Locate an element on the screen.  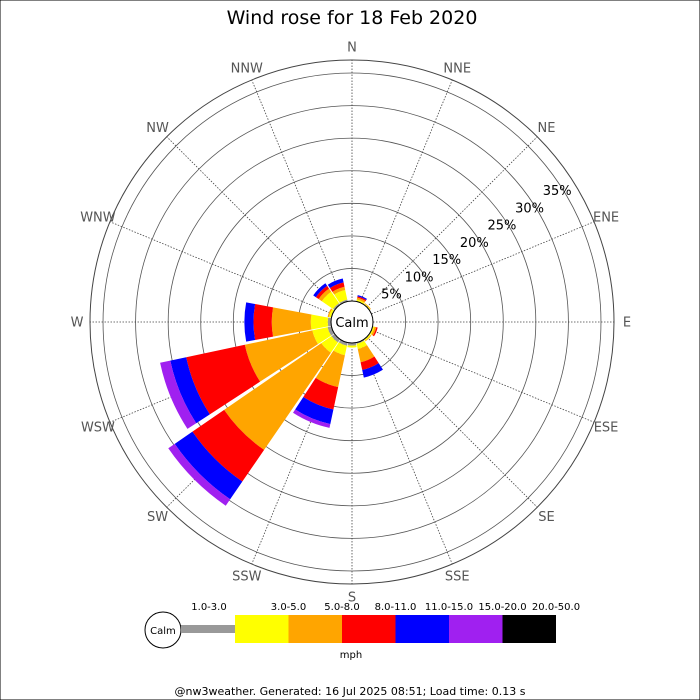
direction-label: SE is located at coordinates (546, 517).